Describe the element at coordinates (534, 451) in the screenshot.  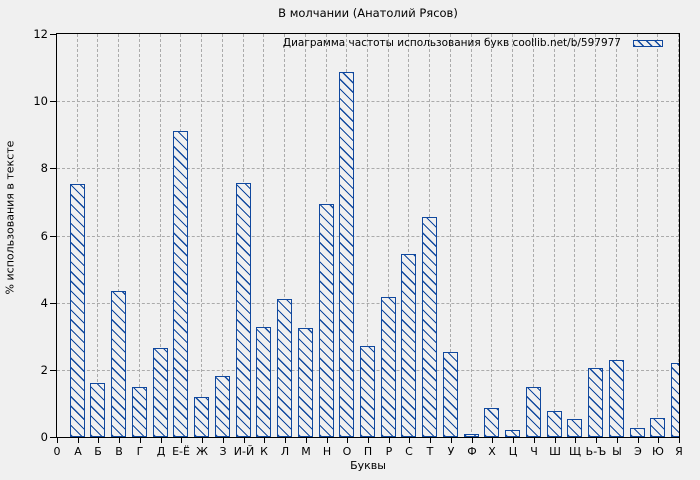
I see `x-tick-label: Ч` at that location.